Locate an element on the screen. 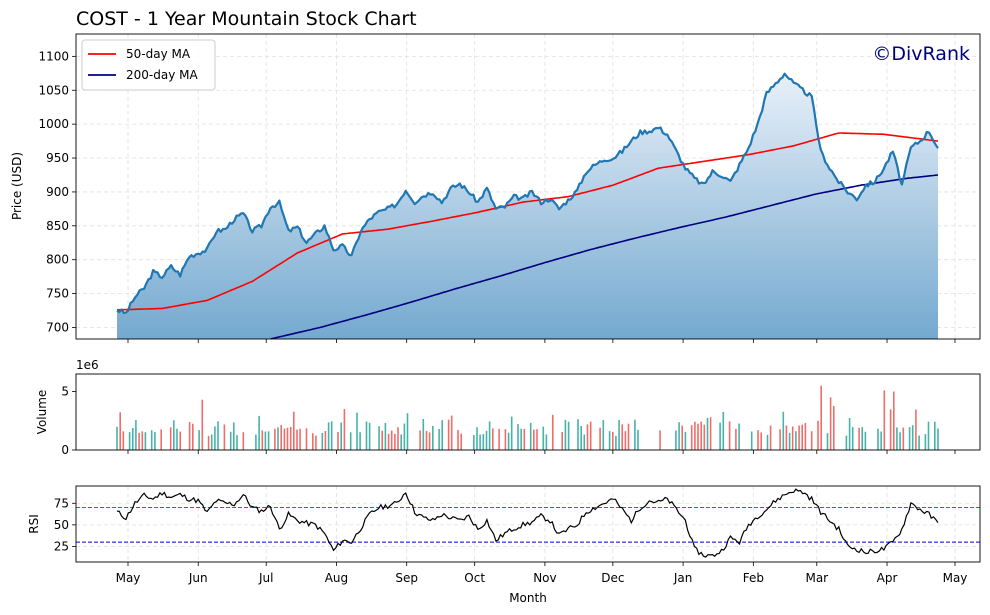 This screenshot has width=990, height=615. legend-ma50-label: 50-day MA is located at coordinates (158, 54).